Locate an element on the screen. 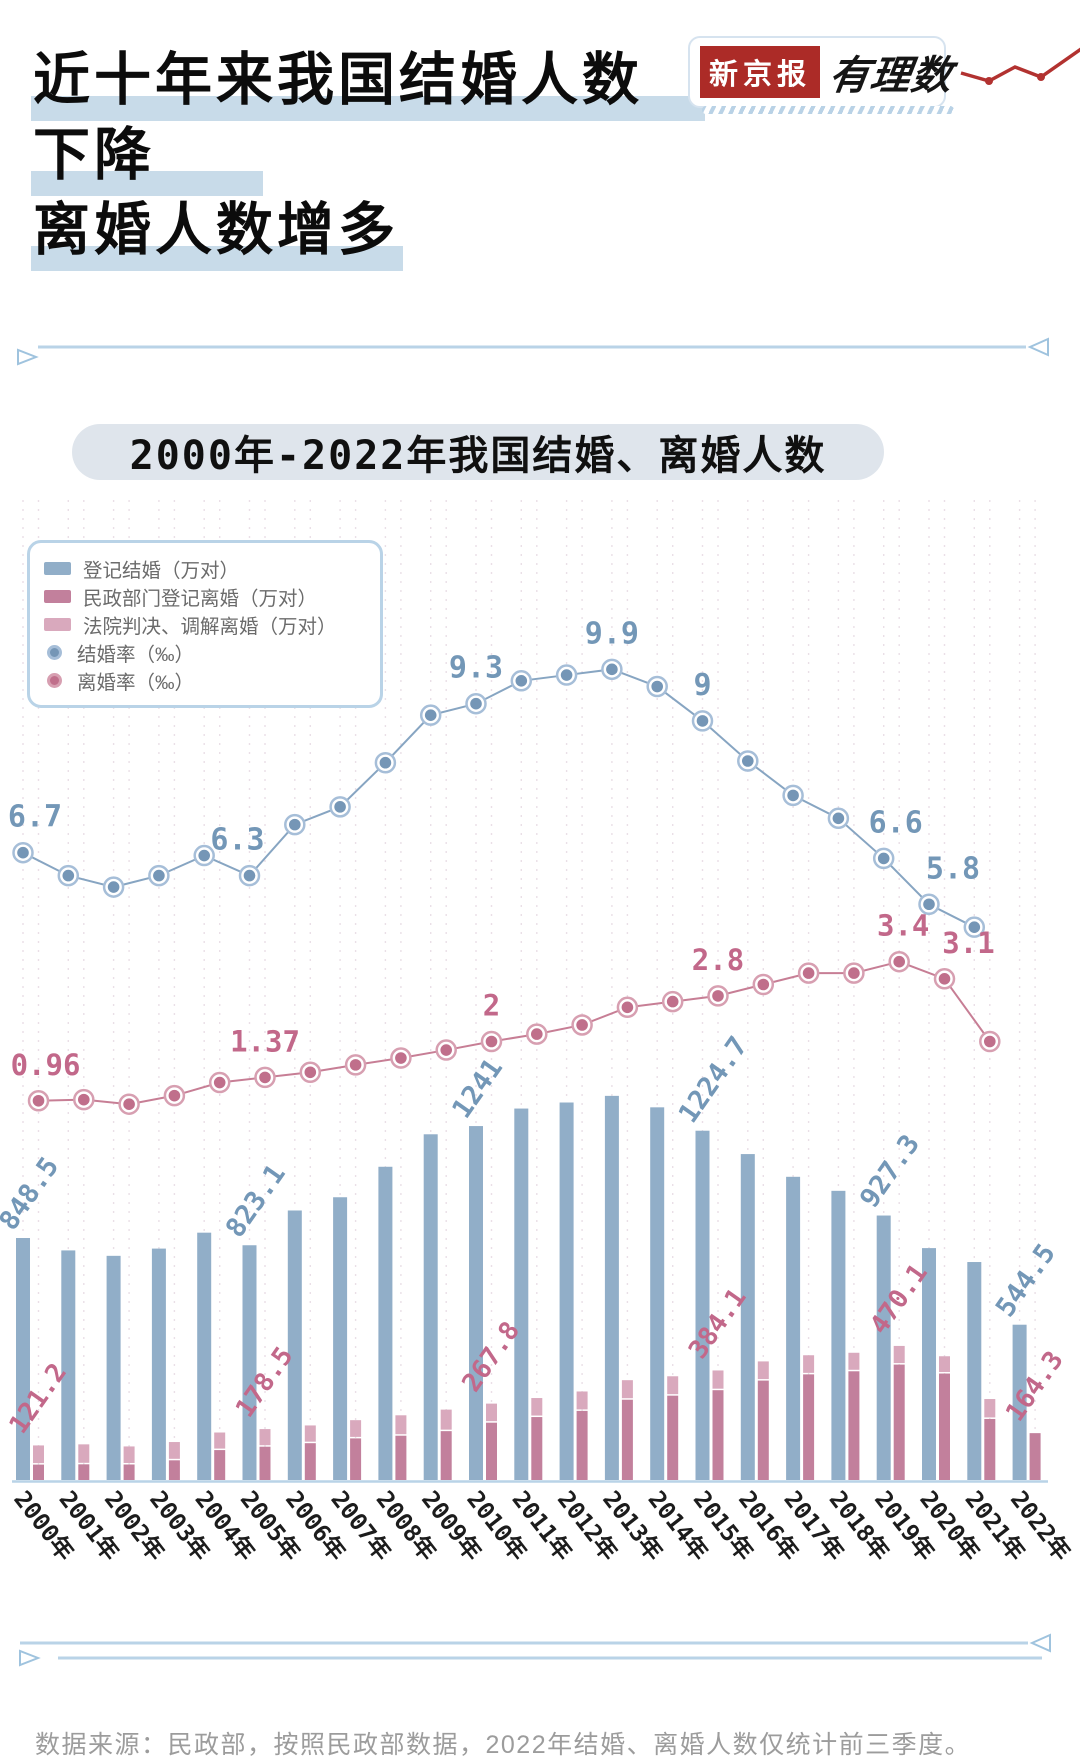  svg-text: 9 is located at coordinates (702, 685).